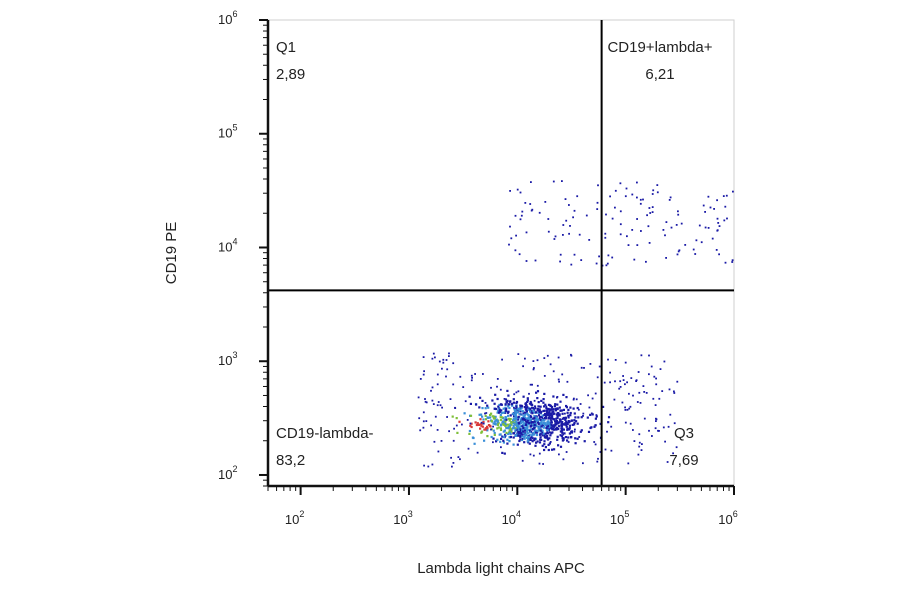 This screenshot has height=599, width=900. I want to click on quadrant-percentage: 83,2, so click(290, 460).